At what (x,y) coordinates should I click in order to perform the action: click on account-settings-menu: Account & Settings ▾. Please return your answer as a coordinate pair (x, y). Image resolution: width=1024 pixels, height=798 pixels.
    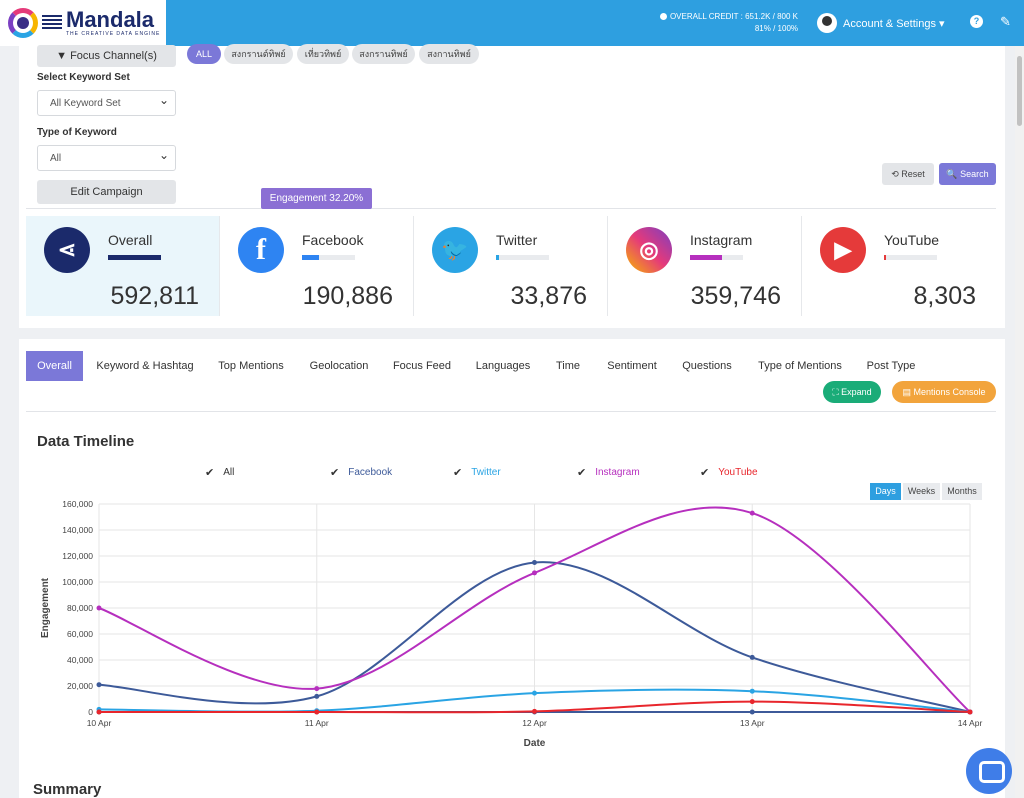
    Looking at the image, I should click on (881, 23).